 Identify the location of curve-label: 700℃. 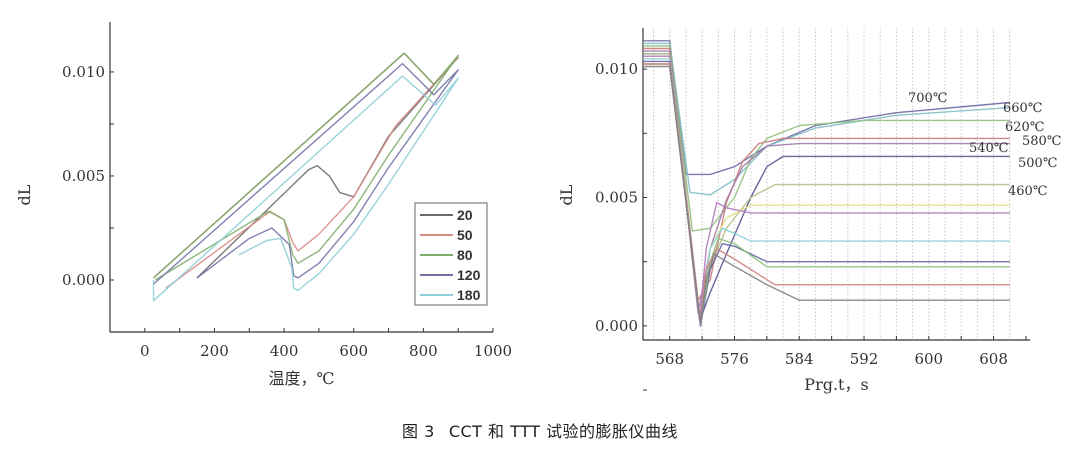
(927, 98).